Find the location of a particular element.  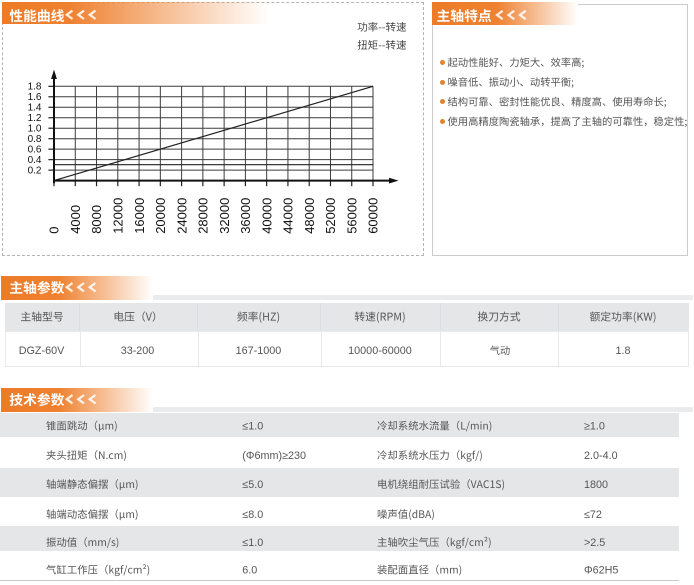

svg-text: 10000-60000 is located at coordinates (380, 351).